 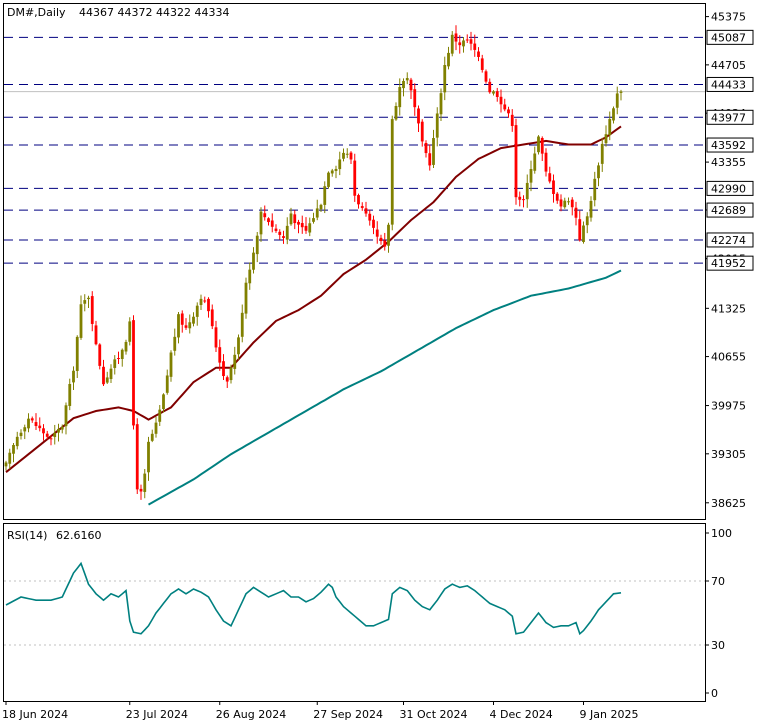 What do you see at coordinates (718, 645) in the screenshot?
I see `rsi-tick-label: 30` at bounding box center [718, 645].